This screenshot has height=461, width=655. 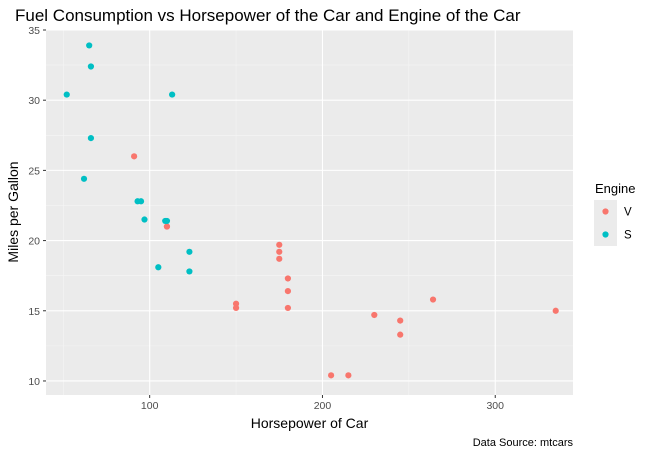 What do you see at coordinates (613, 223) in the screenshot?
I see `legend-keys: VS` at bounding box center [613, 223].